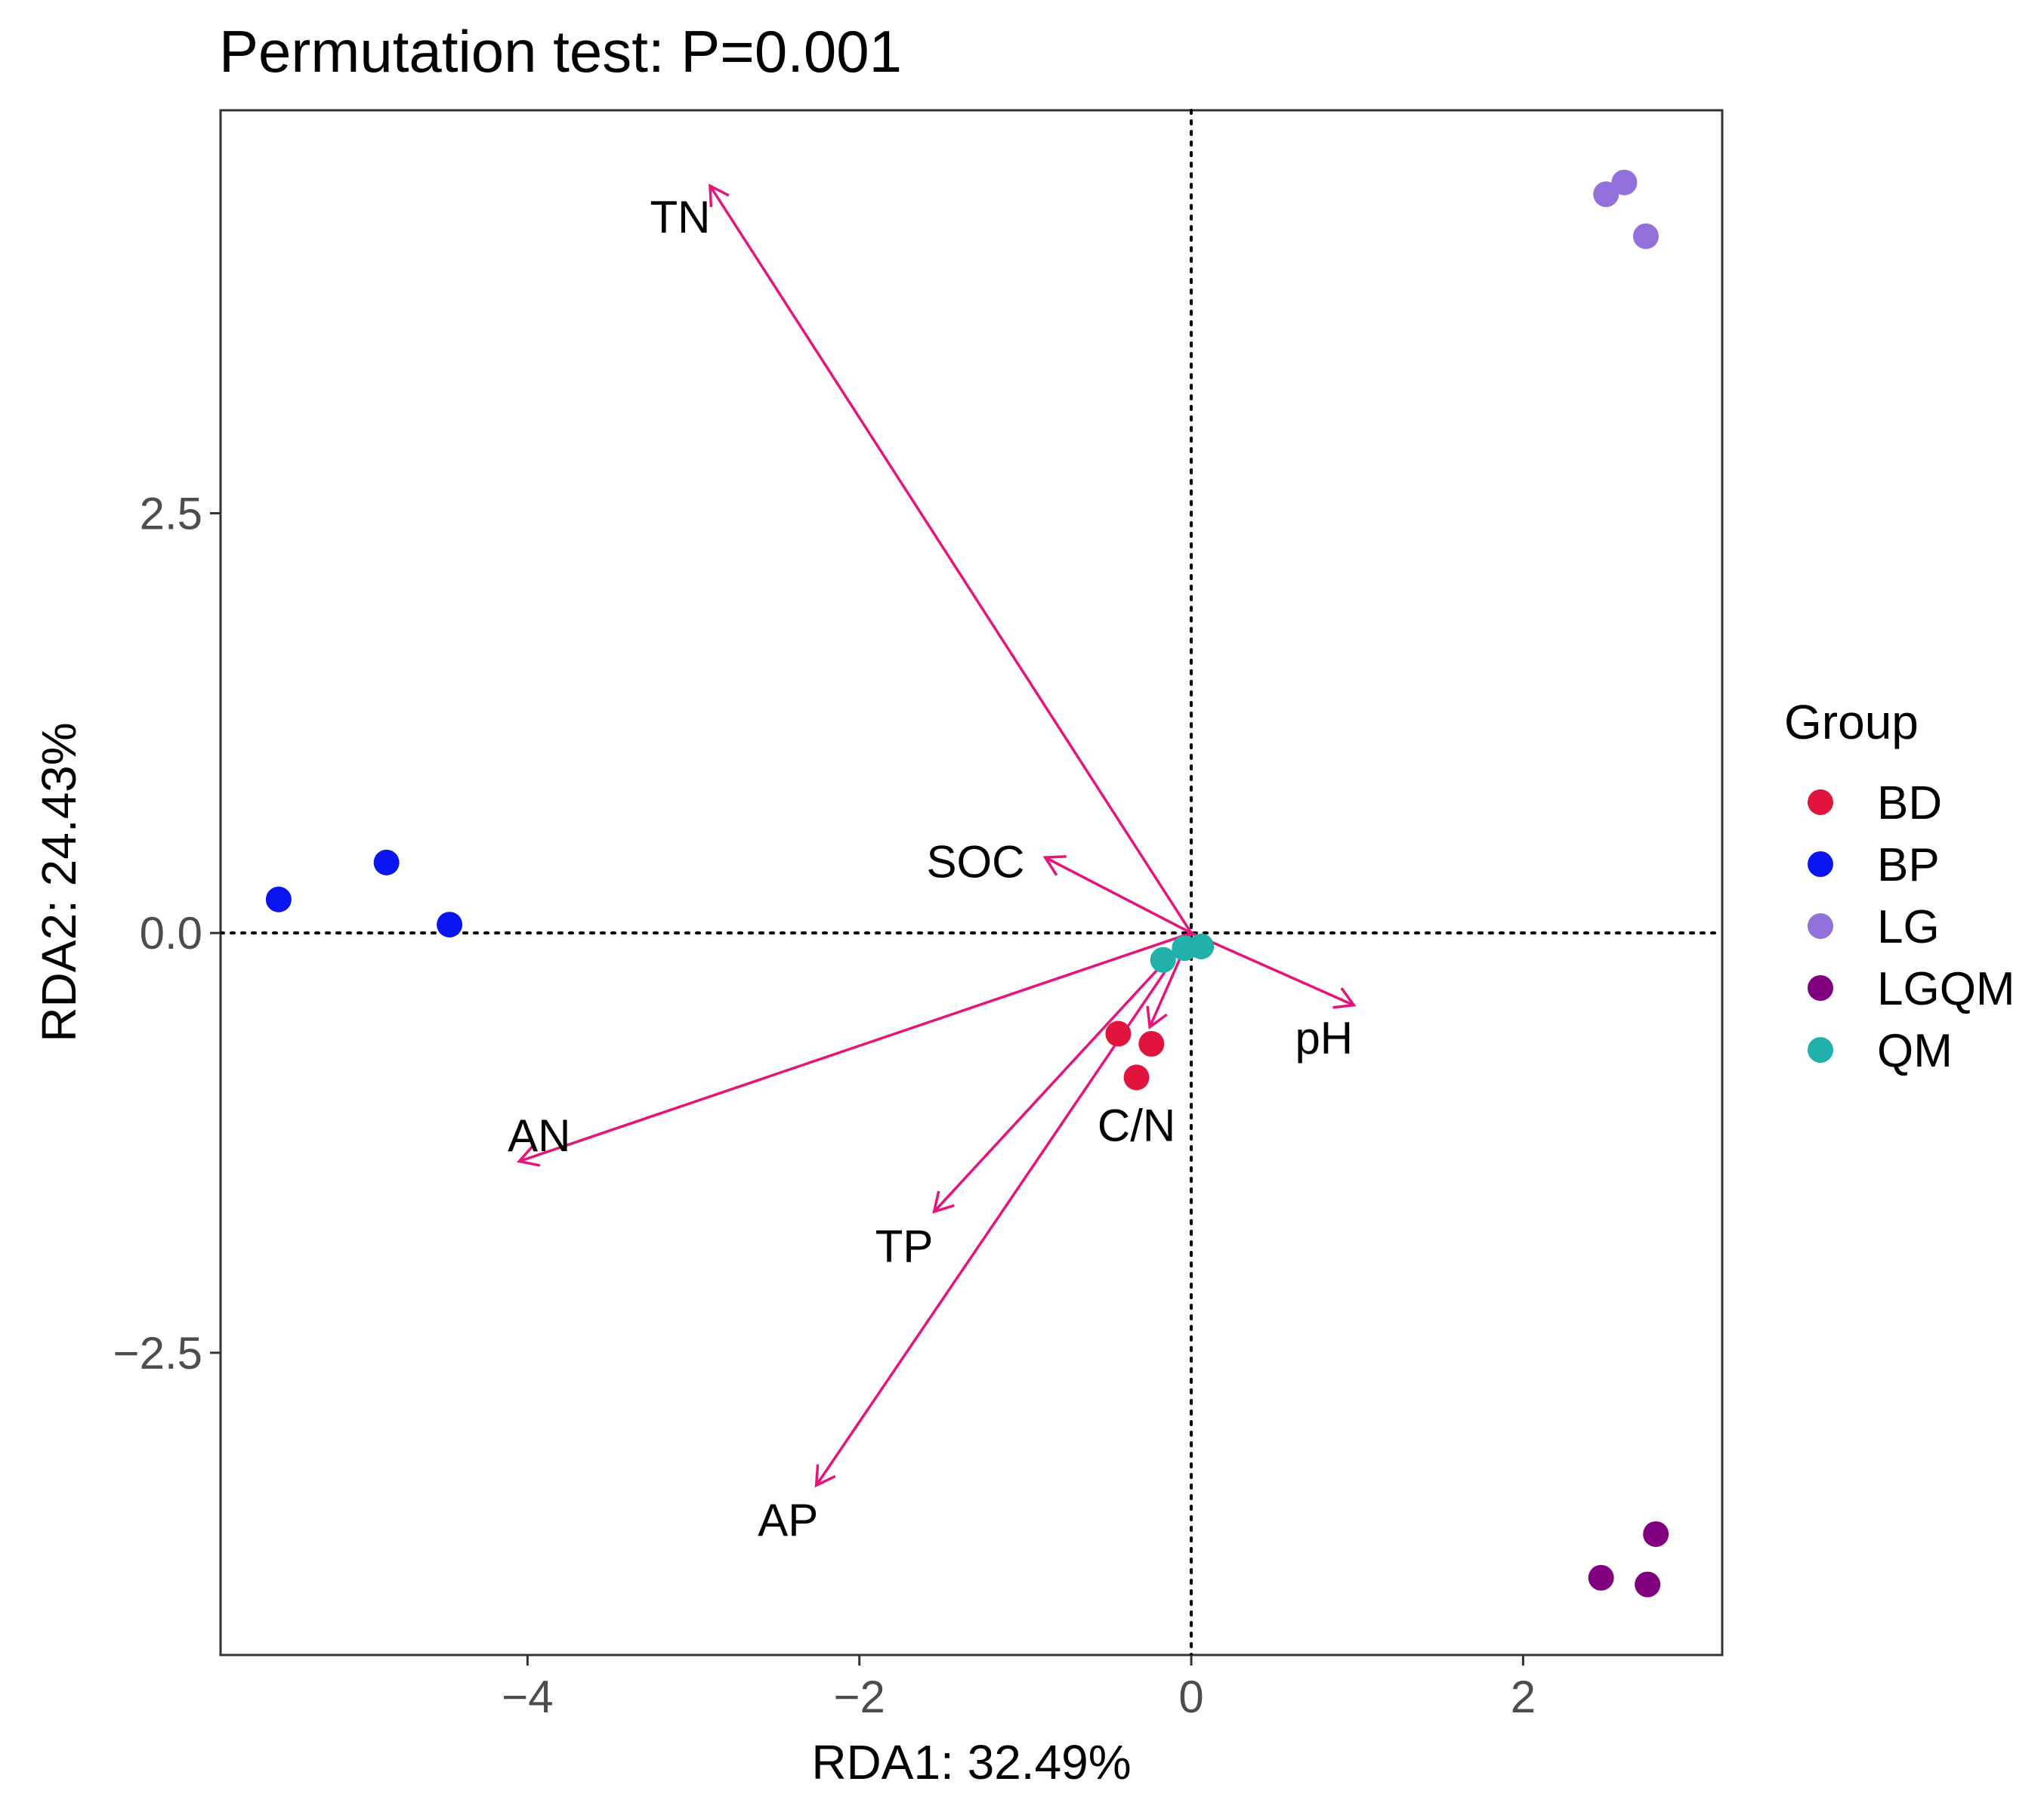  I want to click on x-axis-title: RDA1: 32.49%, so click(971, 1762).